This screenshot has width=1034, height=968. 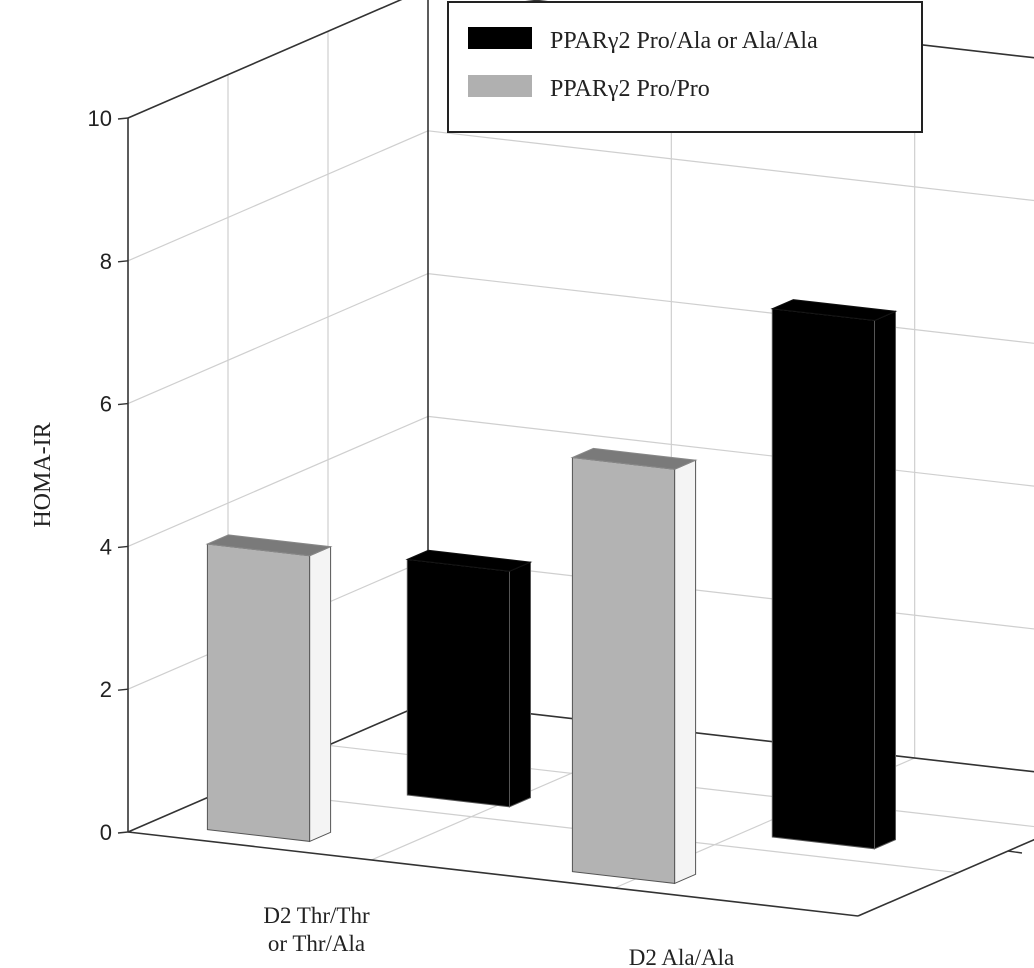 What do you see at coordinates (316, 915) in the screenshot?
I see `x-category-label-line: D2 Thr/Thr` at bounding box center [316, 915].